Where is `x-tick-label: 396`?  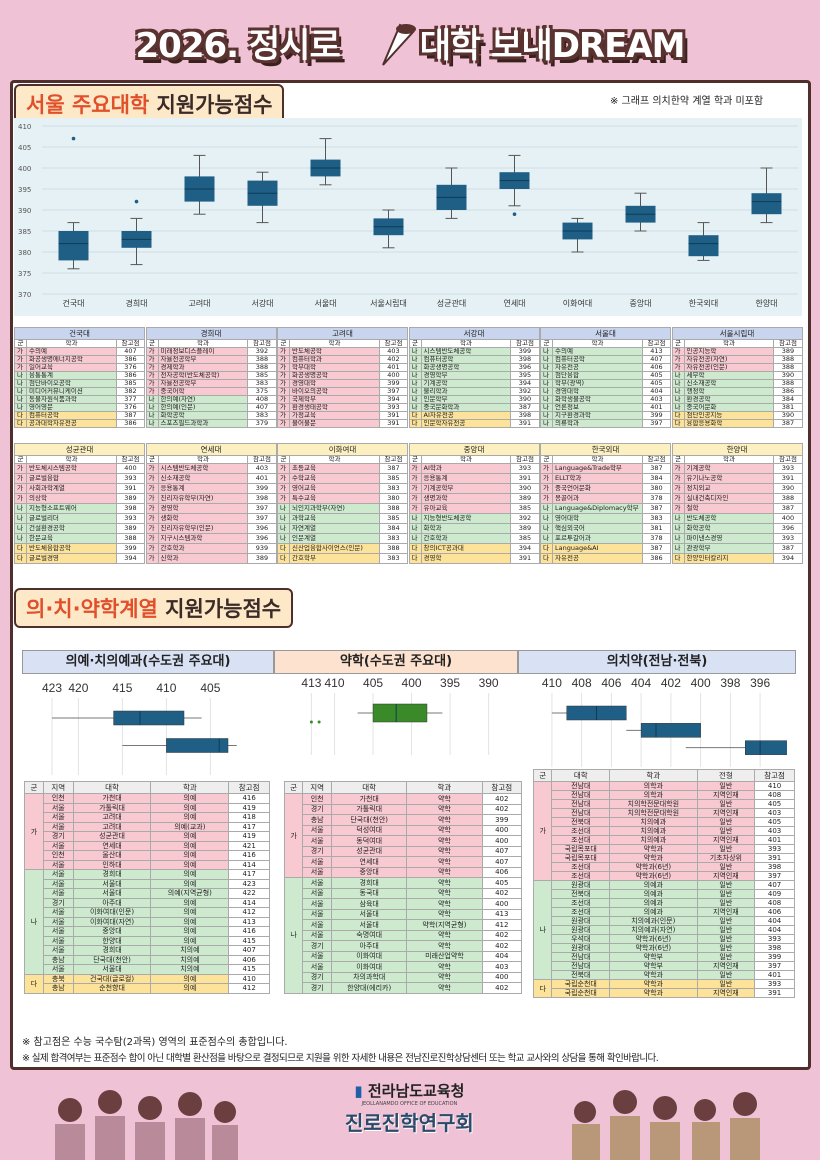 x-tick-label: 396 is located at coordinates (760, 683).